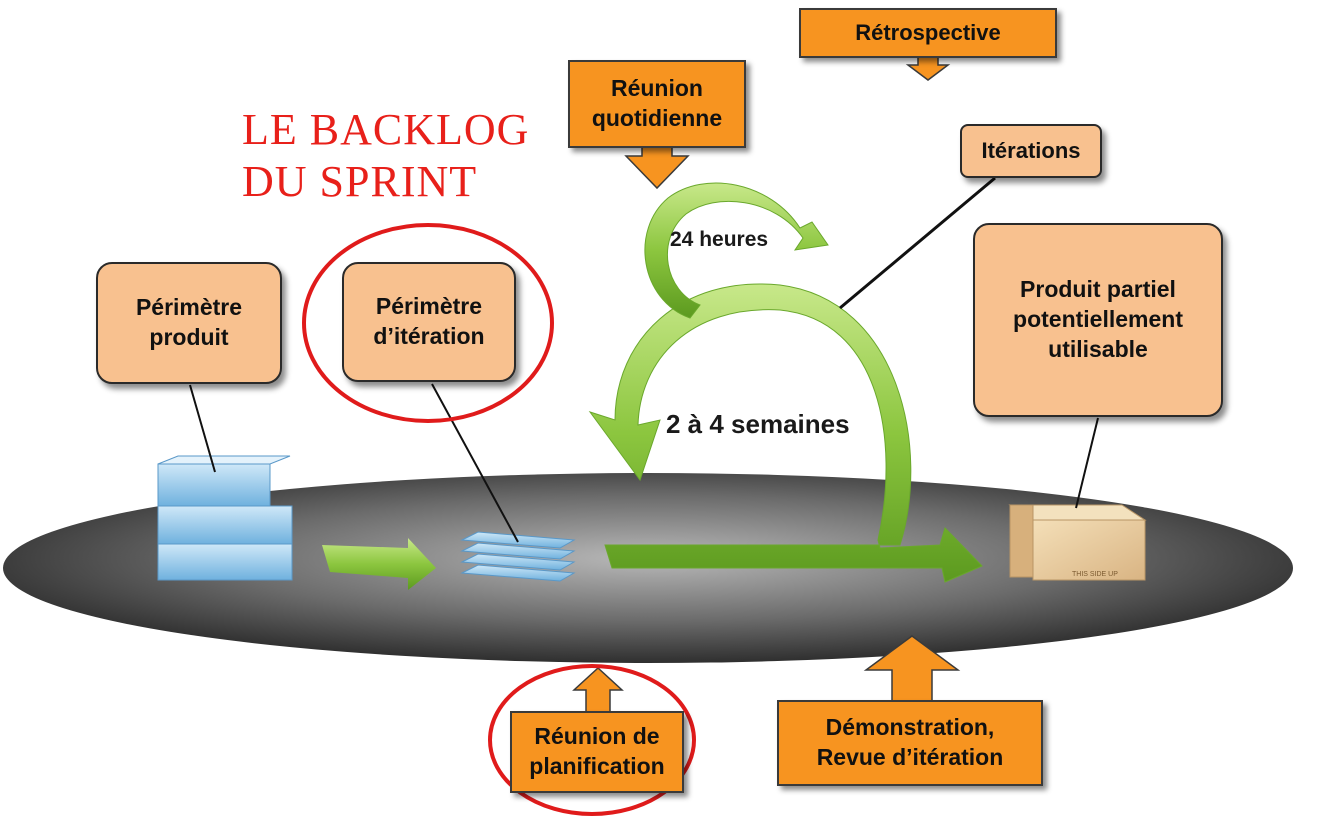  What do you see at coordinates (719, 239) in the screenshot?
I see `daily-cycle-label: 24 heures` at bounding box center [719, 239].